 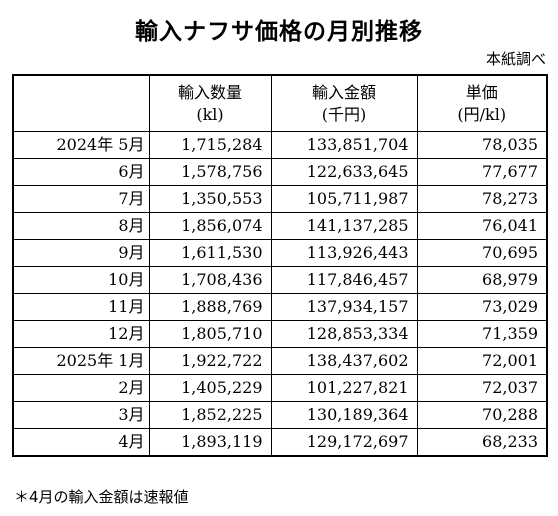 I want to click on table-row: 8月 1,856,074 141,137,285 76,041, so click(x=280, y=226).